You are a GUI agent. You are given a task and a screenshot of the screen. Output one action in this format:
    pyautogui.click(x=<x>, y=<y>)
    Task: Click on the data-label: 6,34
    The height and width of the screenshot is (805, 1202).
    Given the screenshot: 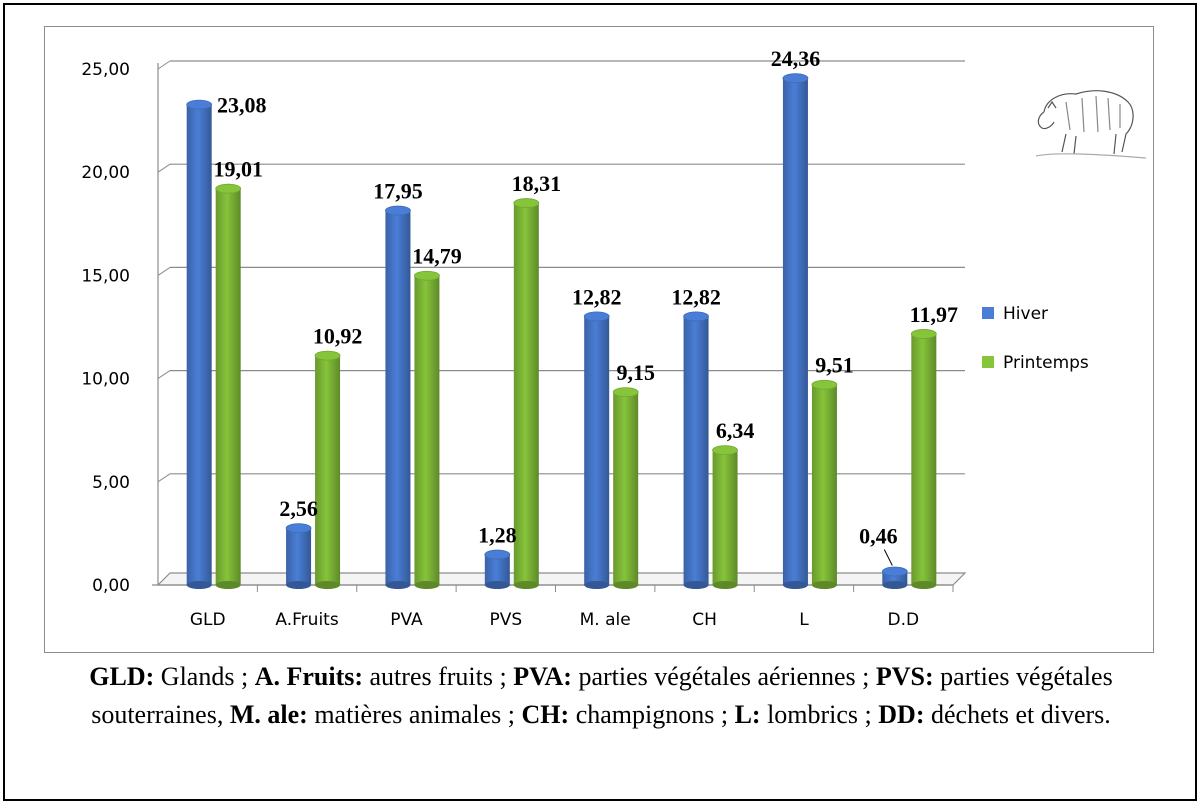 What is the action you would take?
    pyautogui.click(x=735, y=430)
    